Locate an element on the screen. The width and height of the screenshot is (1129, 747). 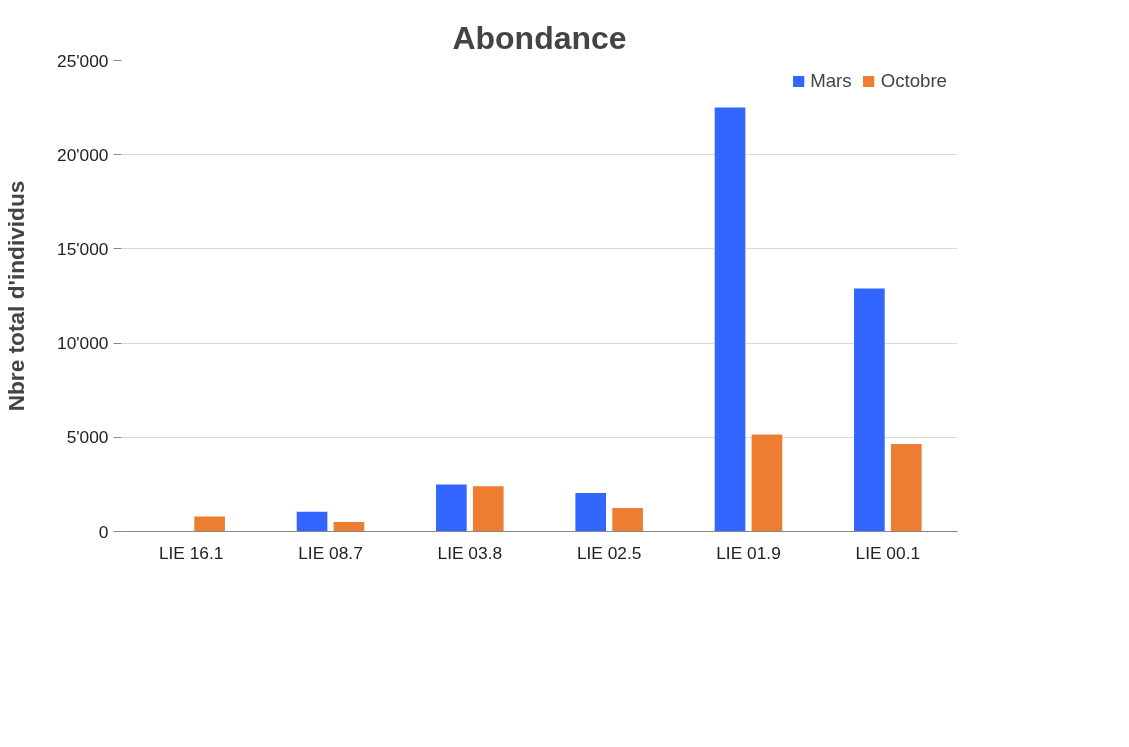
x-tick-label: LIE 03.8 is located at coordinates (470, 552).